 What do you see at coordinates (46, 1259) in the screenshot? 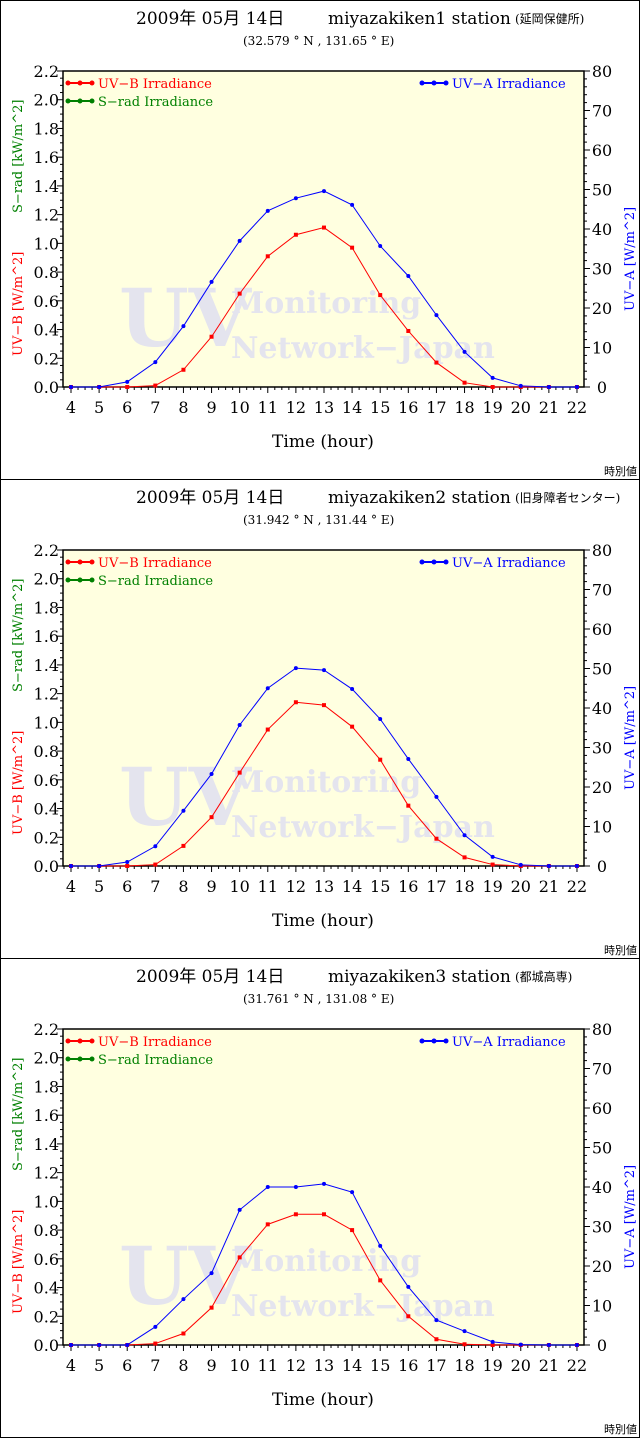
I see `y-left-tick-label: 0.6` at bounding box center [46, 1259].